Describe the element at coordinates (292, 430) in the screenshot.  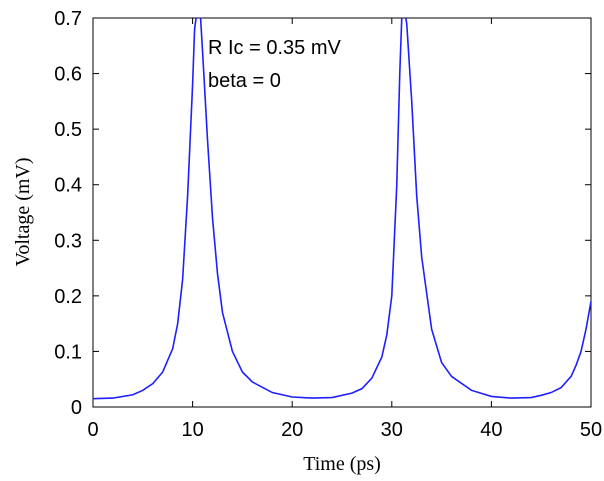
I see `x-tick-label: 20` at that location.